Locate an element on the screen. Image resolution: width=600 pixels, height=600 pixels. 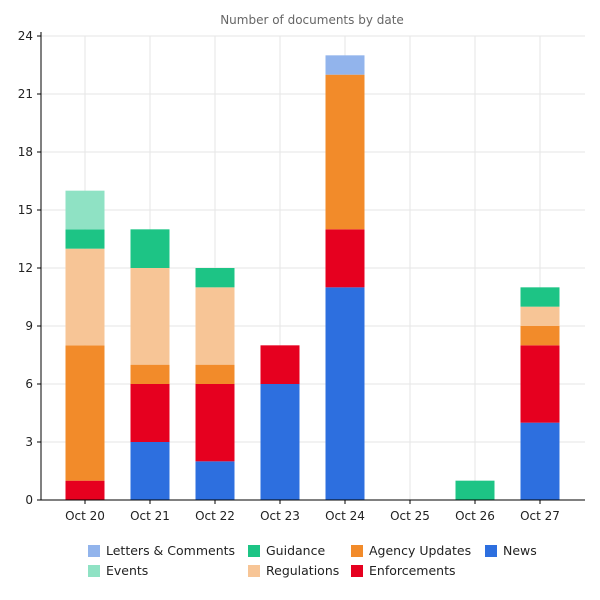
y-tick-label: 18 is located at coordinates (25, 152).